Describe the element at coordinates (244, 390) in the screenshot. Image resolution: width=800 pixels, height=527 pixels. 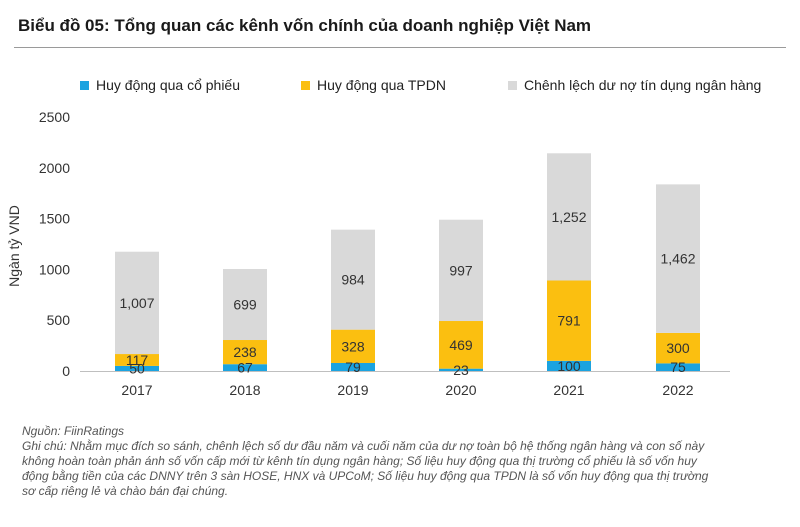
I see `x-tick-label: 2018` at that location.